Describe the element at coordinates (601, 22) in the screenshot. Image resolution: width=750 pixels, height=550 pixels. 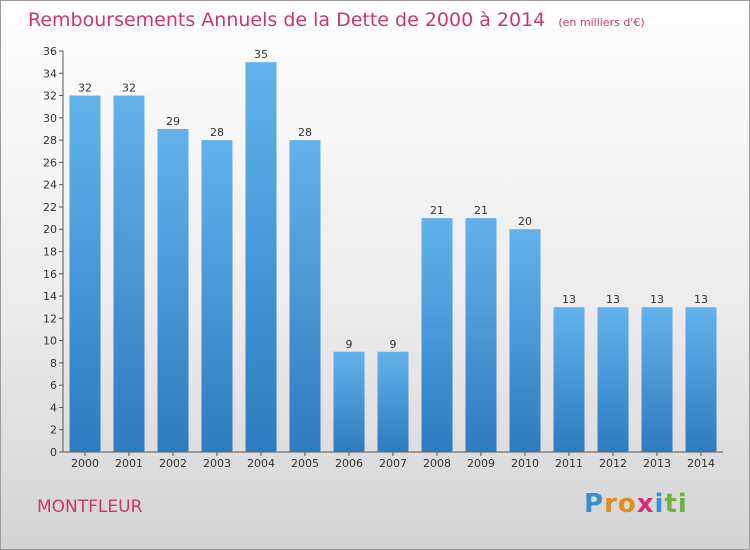
I see `unit-note: (en milliers d'€)` at that location.